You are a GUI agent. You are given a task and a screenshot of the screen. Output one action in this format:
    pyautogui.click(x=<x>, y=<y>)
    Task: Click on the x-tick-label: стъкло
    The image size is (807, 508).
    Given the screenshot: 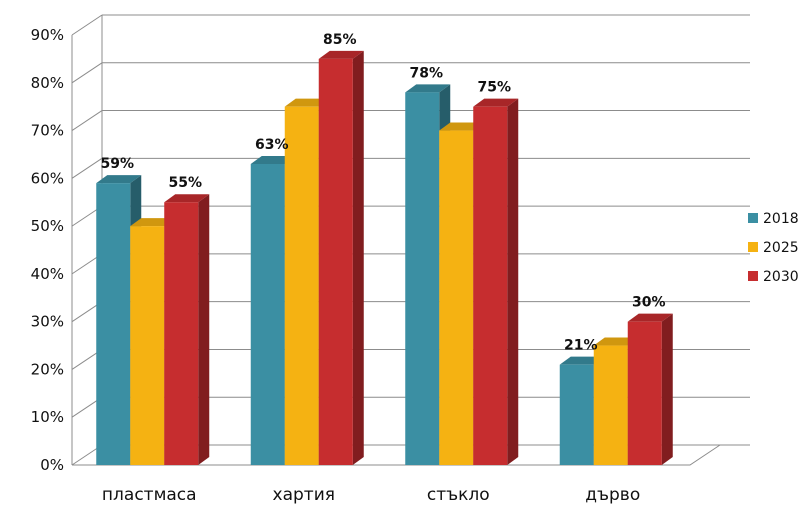 What is the action you would take?
    pyautogui.click(x=458, y=495)
    